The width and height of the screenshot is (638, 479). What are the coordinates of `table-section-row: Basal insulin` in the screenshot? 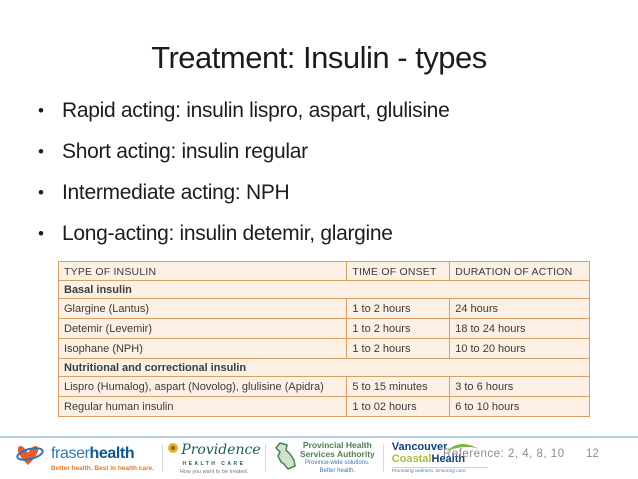 It's located at (324, 289).